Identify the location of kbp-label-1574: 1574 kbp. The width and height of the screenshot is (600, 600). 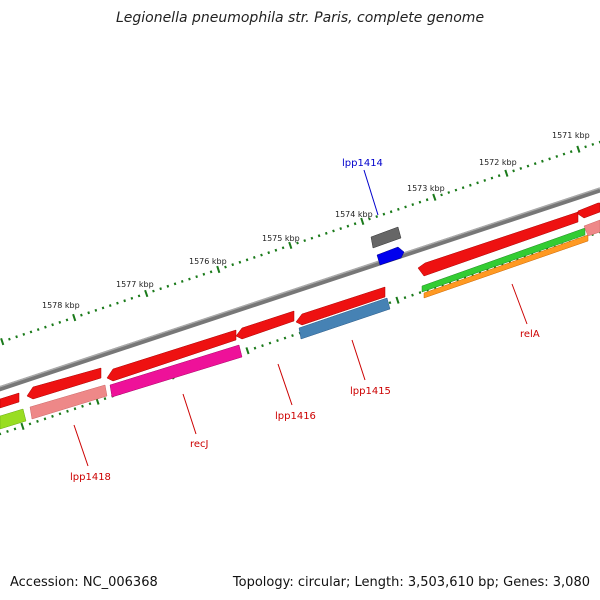
(354, 214).